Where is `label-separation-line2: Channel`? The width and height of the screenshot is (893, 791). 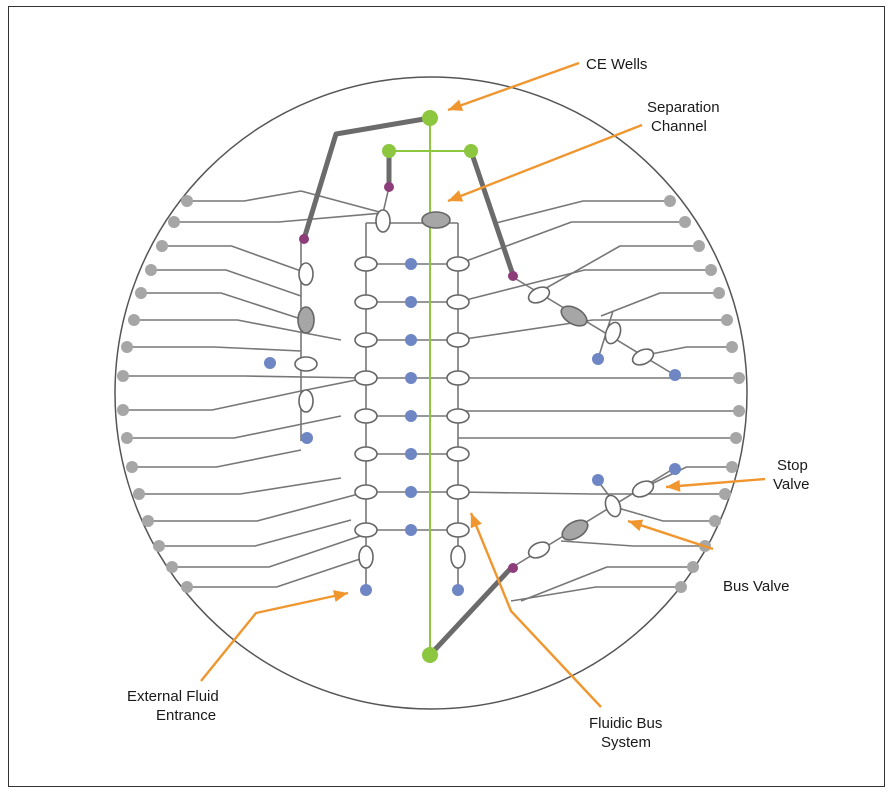 label-separation-line2: Channel is located at coordinates (679, 126).